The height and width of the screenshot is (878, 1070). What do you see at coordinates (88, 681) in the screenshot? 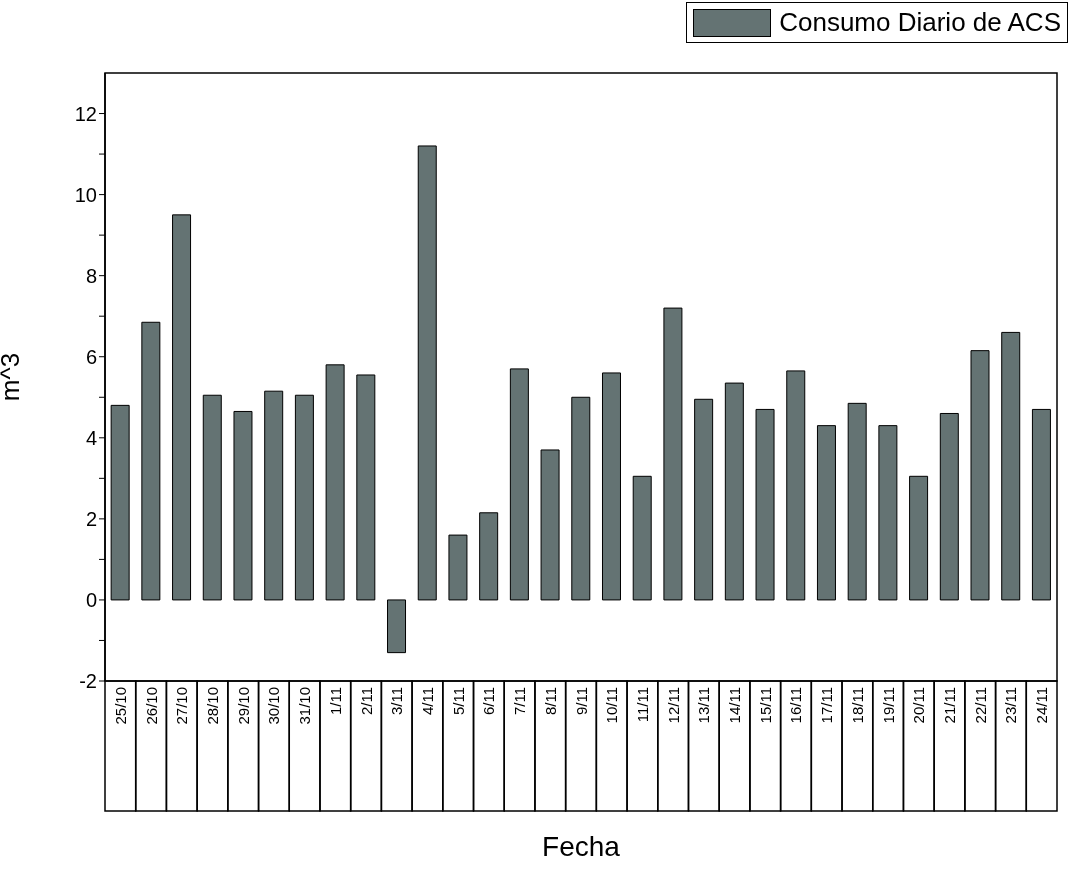
I see `y-tick-label: -2` at bounding box center [88, 681].